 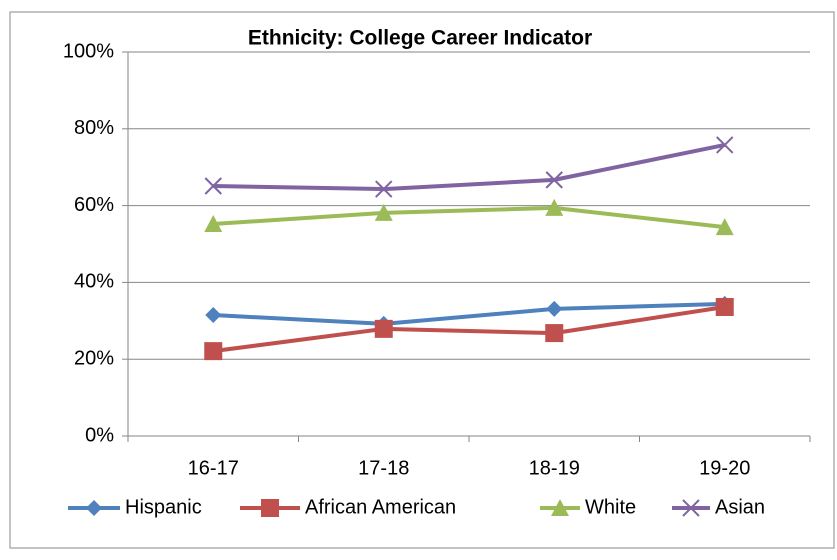 I want to click on y-tick-label: 20%, so click(x=94, y=358).